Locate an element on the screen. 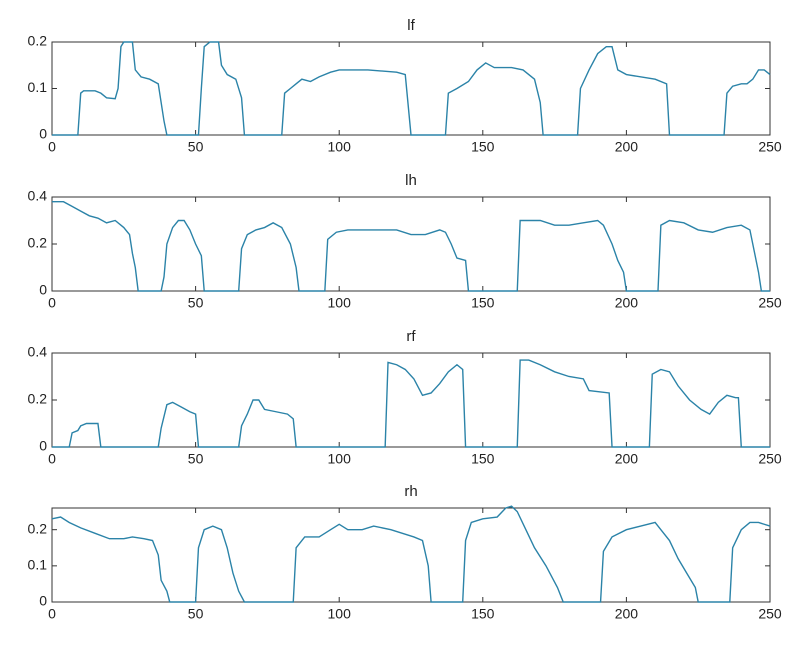  subplot-title: lh is located at coordinates (411, 180).